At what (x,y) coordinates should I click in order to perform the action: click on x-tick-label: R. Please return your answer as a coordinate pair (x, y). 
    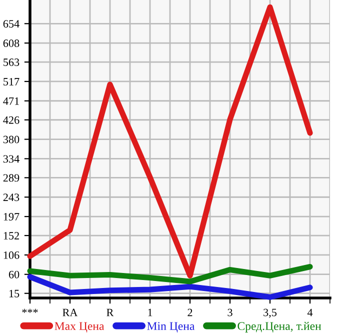
    Looking at the image, I should click on (110, 312).